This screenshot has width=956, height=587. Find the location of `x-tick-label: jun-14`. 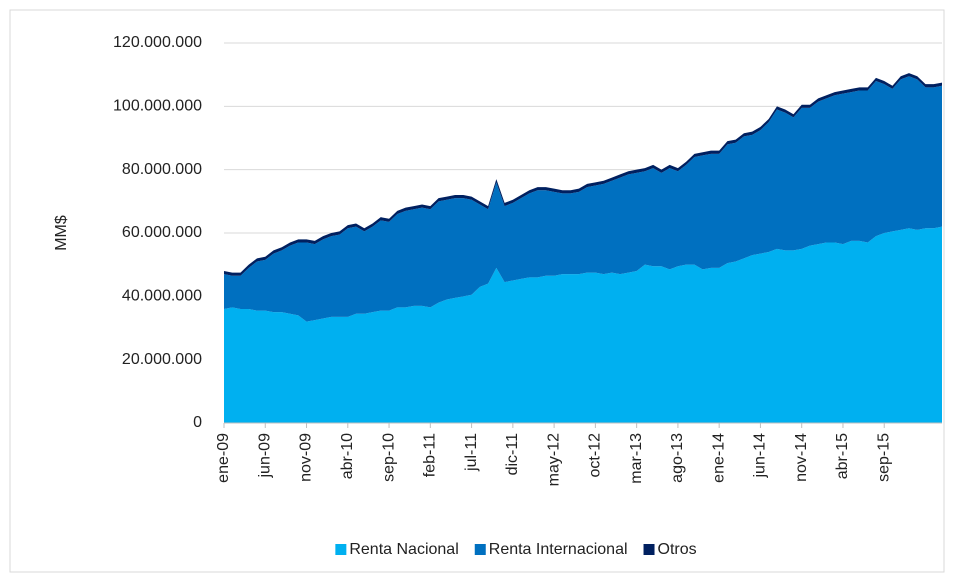

x-tick-label: jun-14 is located at coordinates (760, 456).